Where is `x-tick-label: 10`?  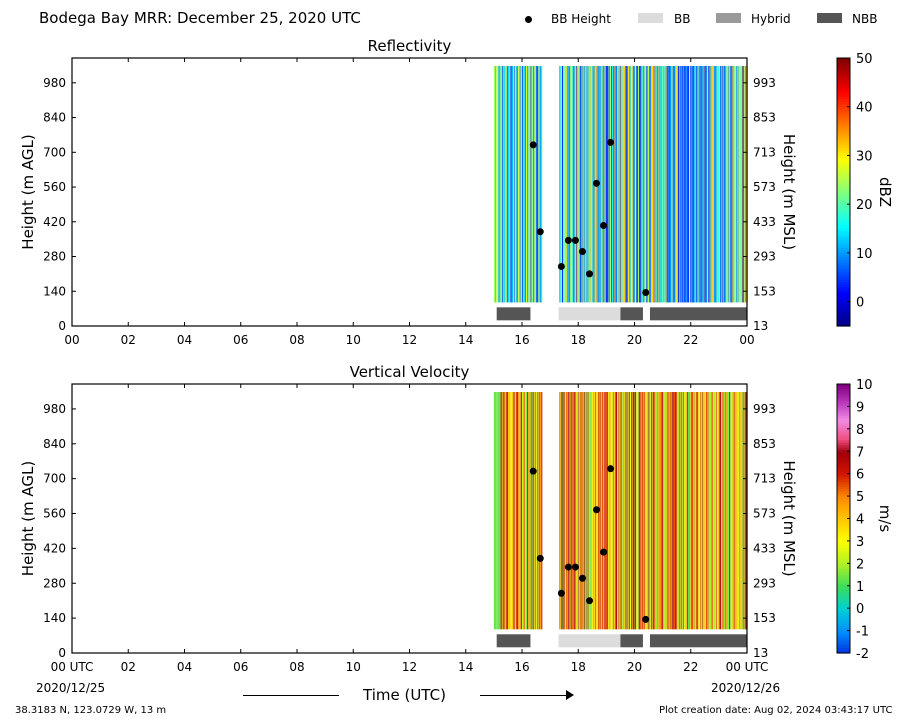
x-tick-label: 10 is located at coordinates (353, 667).